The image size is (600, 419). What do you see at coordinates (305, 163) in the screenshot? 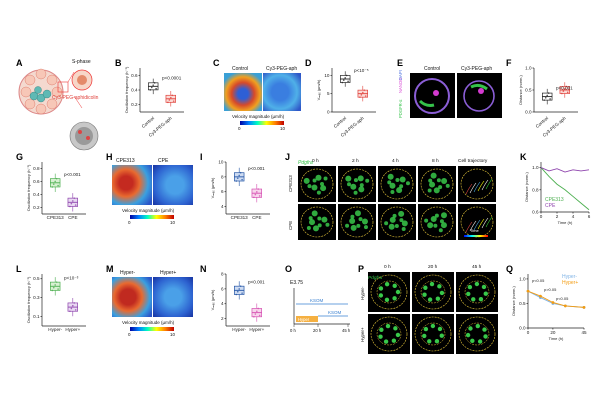
I see `panel-j-title: Pdgfra` at bounding box center [305, 163].